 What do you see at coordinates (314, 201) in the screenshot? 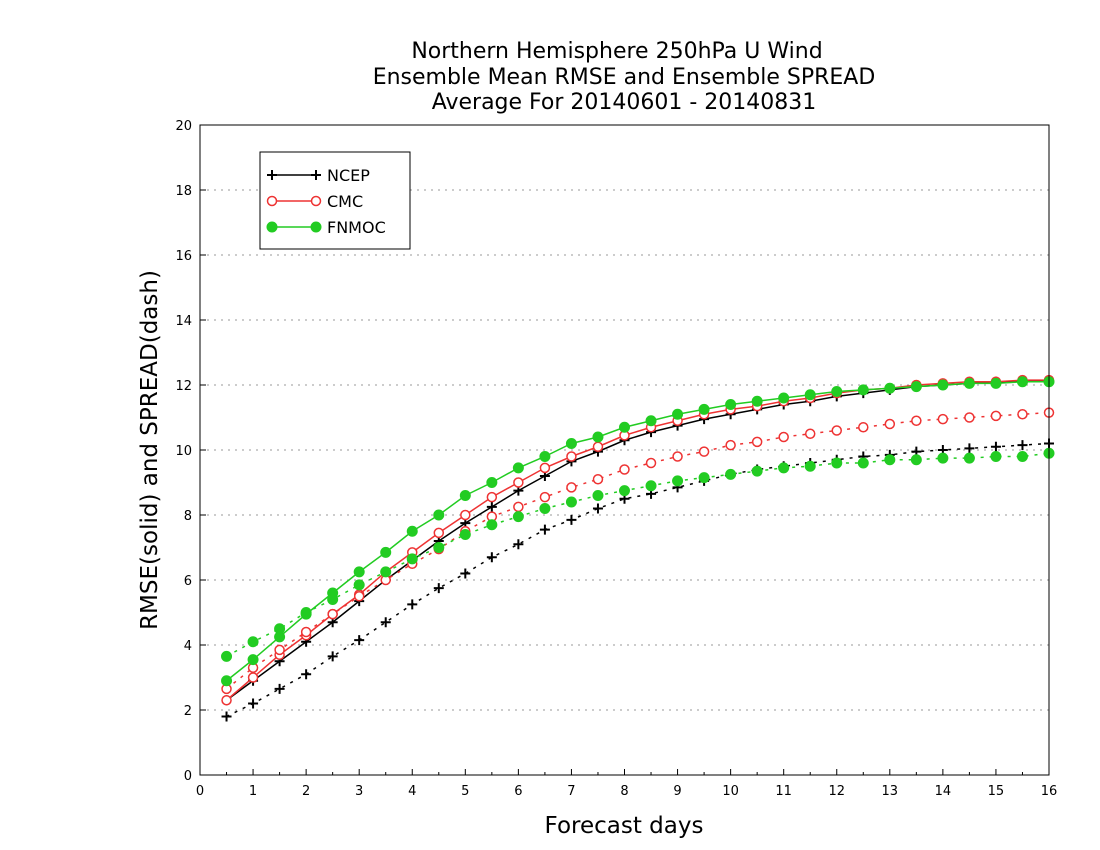
I see `legend-item-cmc: CMC` at bounding box center [314, 201].